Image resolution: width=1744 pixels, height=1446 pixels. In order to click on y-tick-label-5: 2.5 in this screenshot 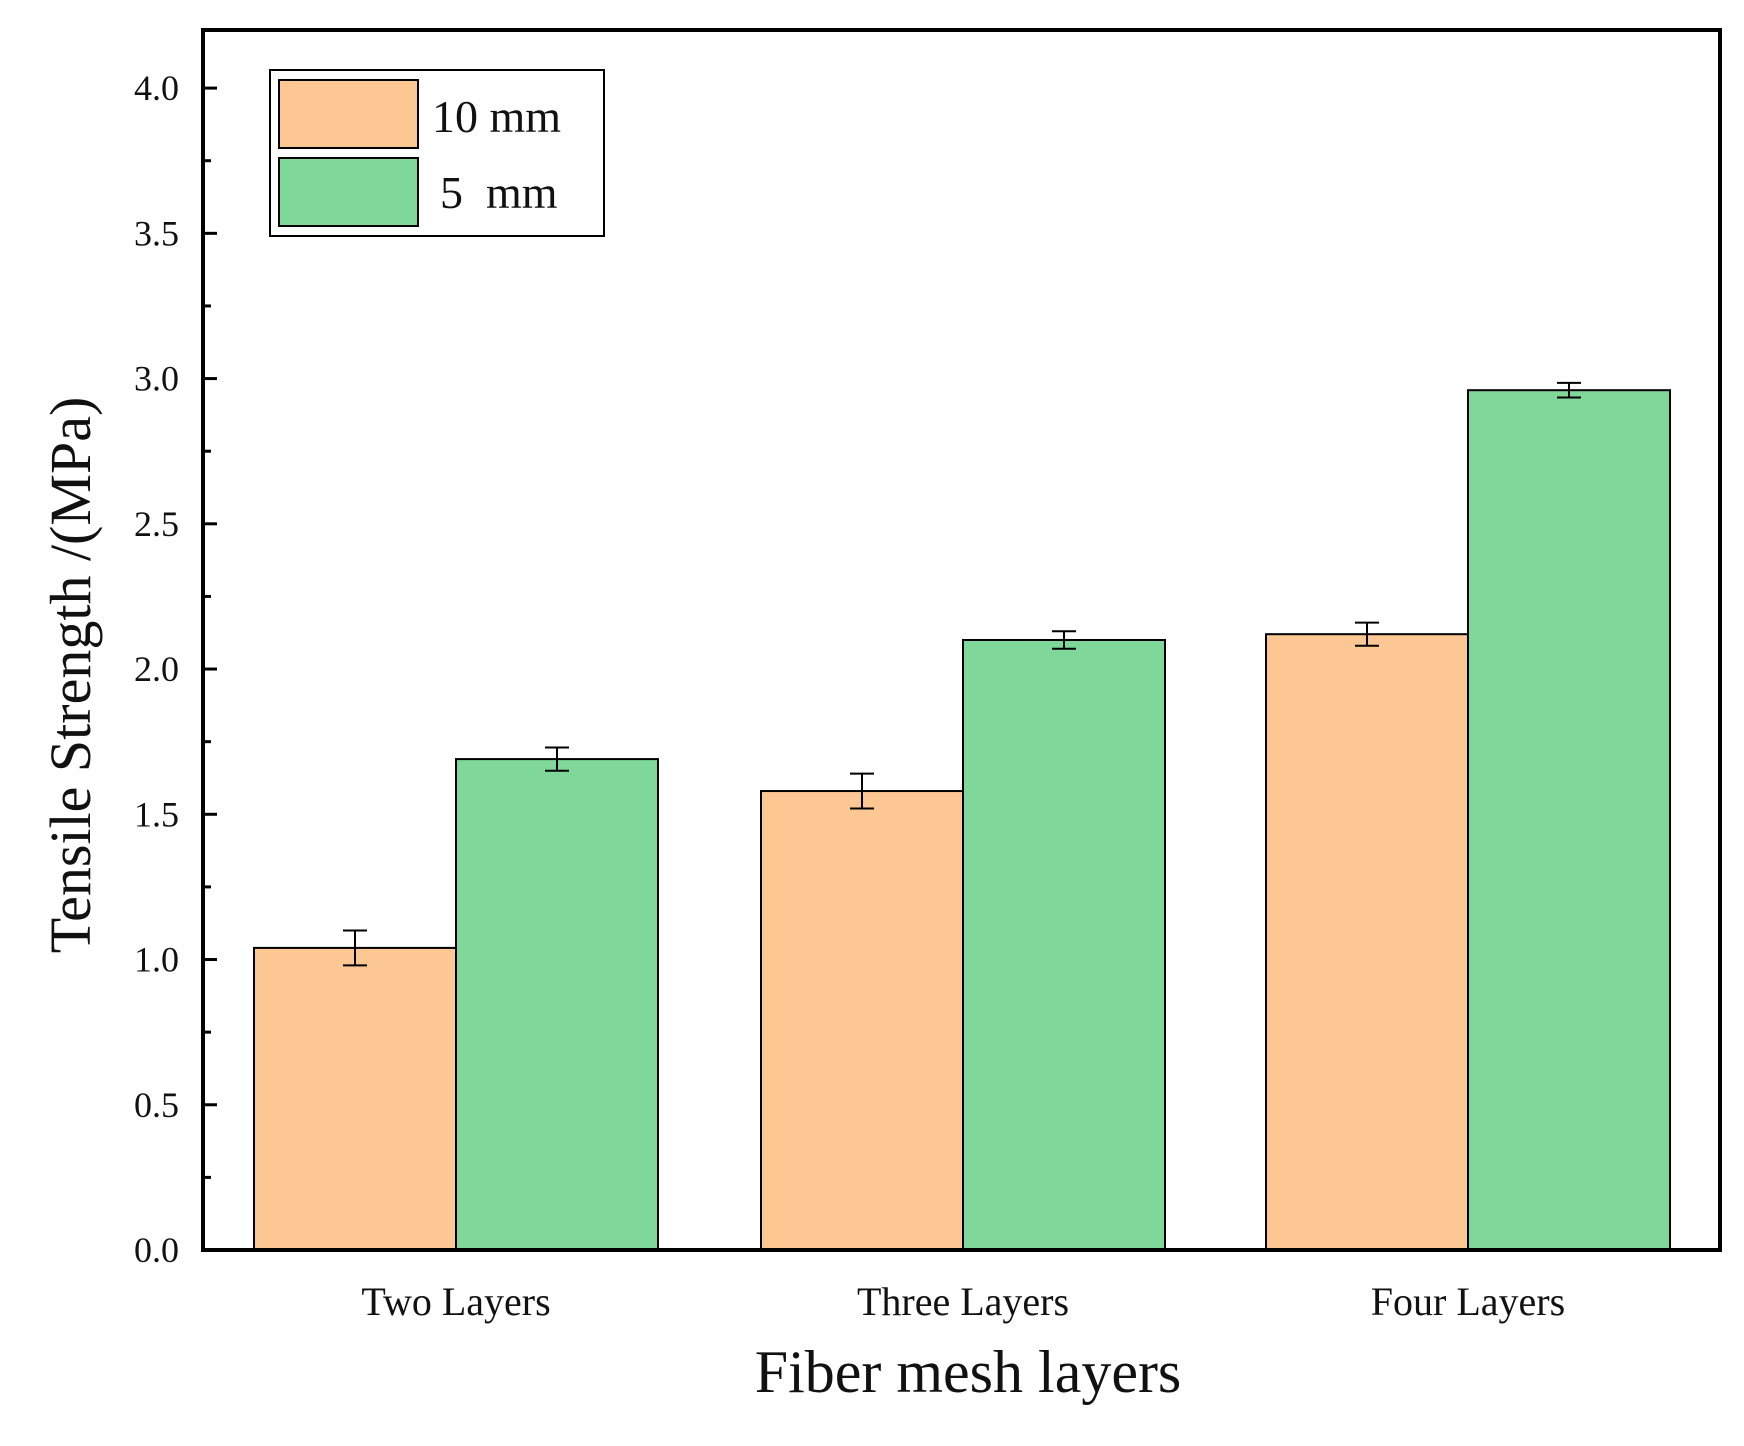, I will do `click(156, 524)`.